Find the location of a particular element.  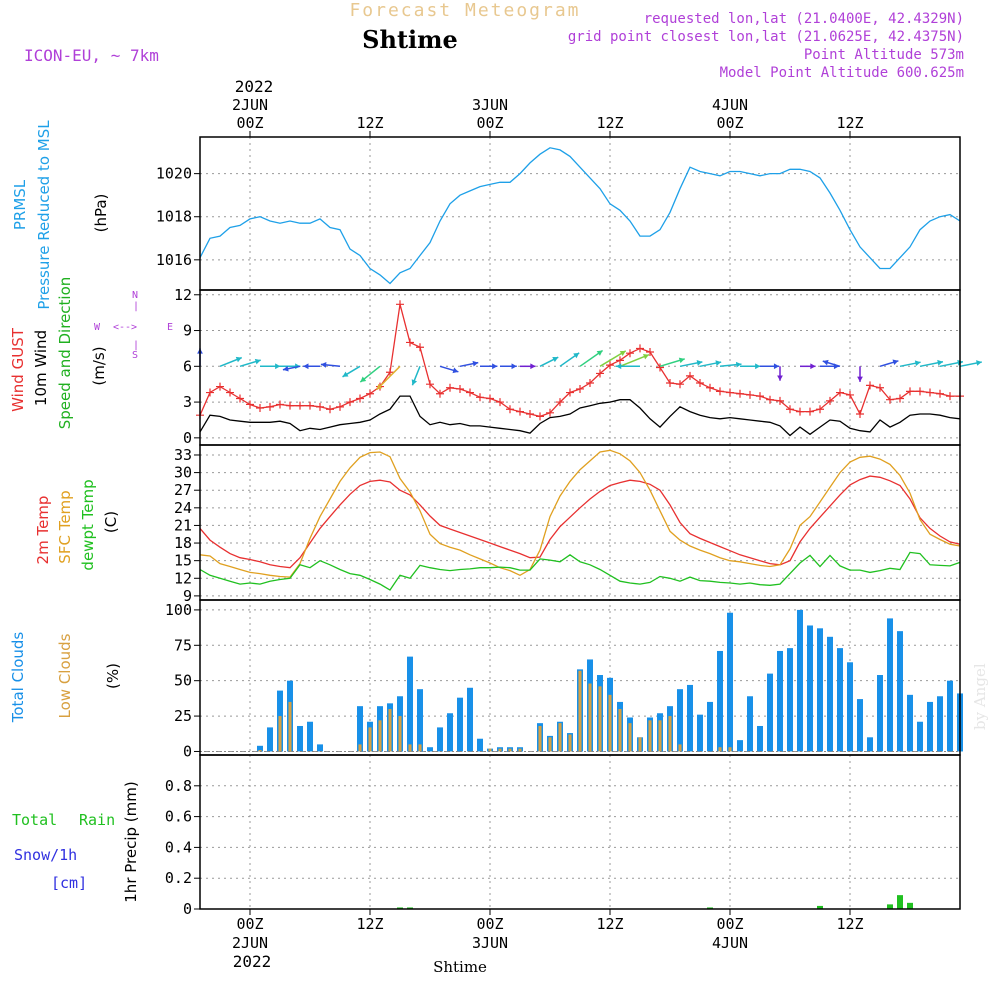

wind-y-tick-label: 6 is located at coordinates (187, 366).